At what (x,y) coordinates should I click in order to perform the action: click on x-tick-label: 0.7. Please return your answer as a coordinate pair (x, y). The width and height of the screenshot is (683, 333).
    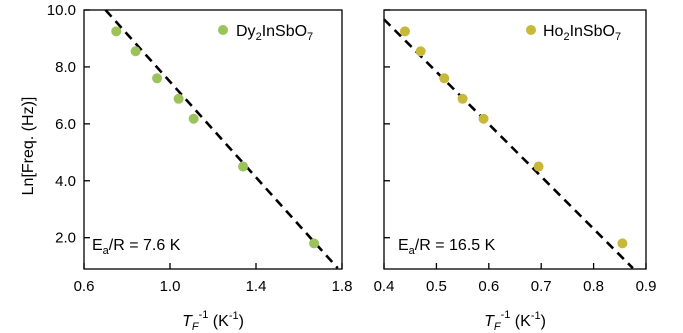
    Looking at the image, I should click on (541, 286).